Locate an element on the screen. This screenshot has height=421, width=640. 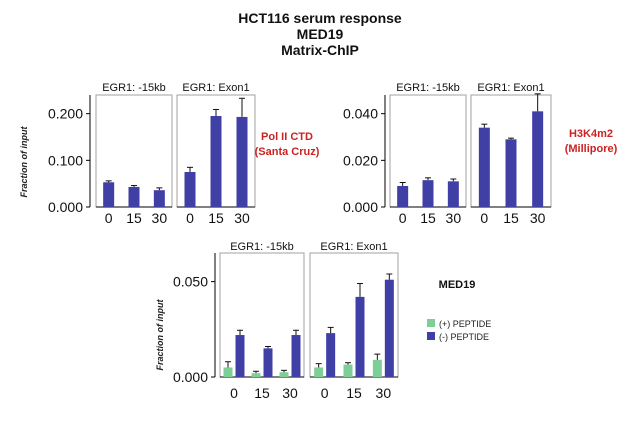
figure-title-line3: Matrix-ChIP is located at coordinates (320, 50).